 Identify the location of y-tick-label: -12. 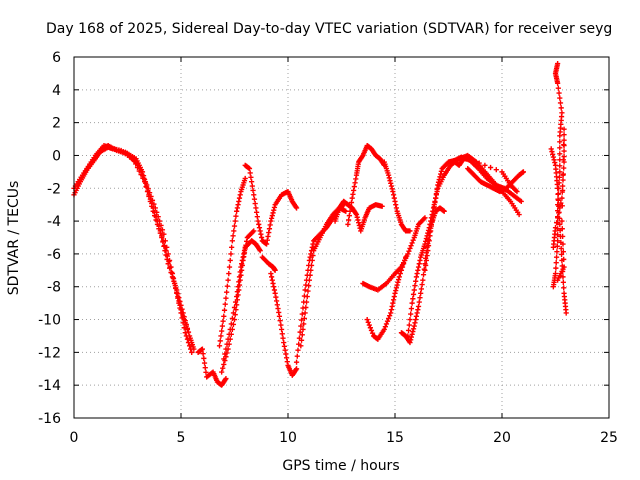
(49, 353).